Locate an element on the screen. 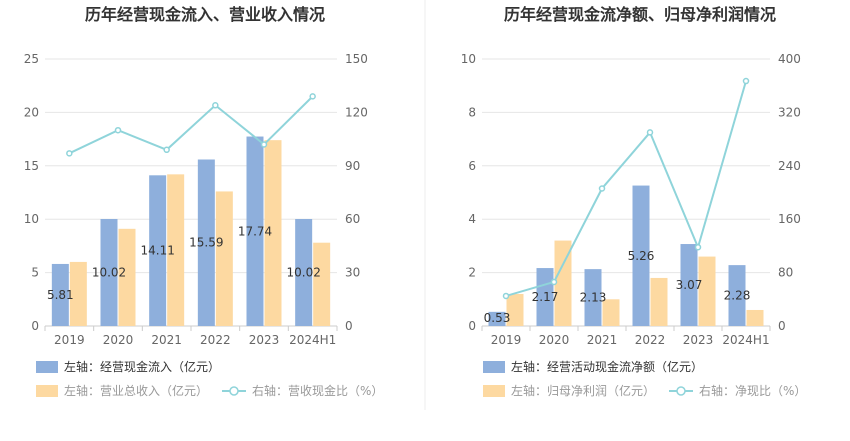  right-axis-tick-label: 400 is located at coordinates (789, 59).